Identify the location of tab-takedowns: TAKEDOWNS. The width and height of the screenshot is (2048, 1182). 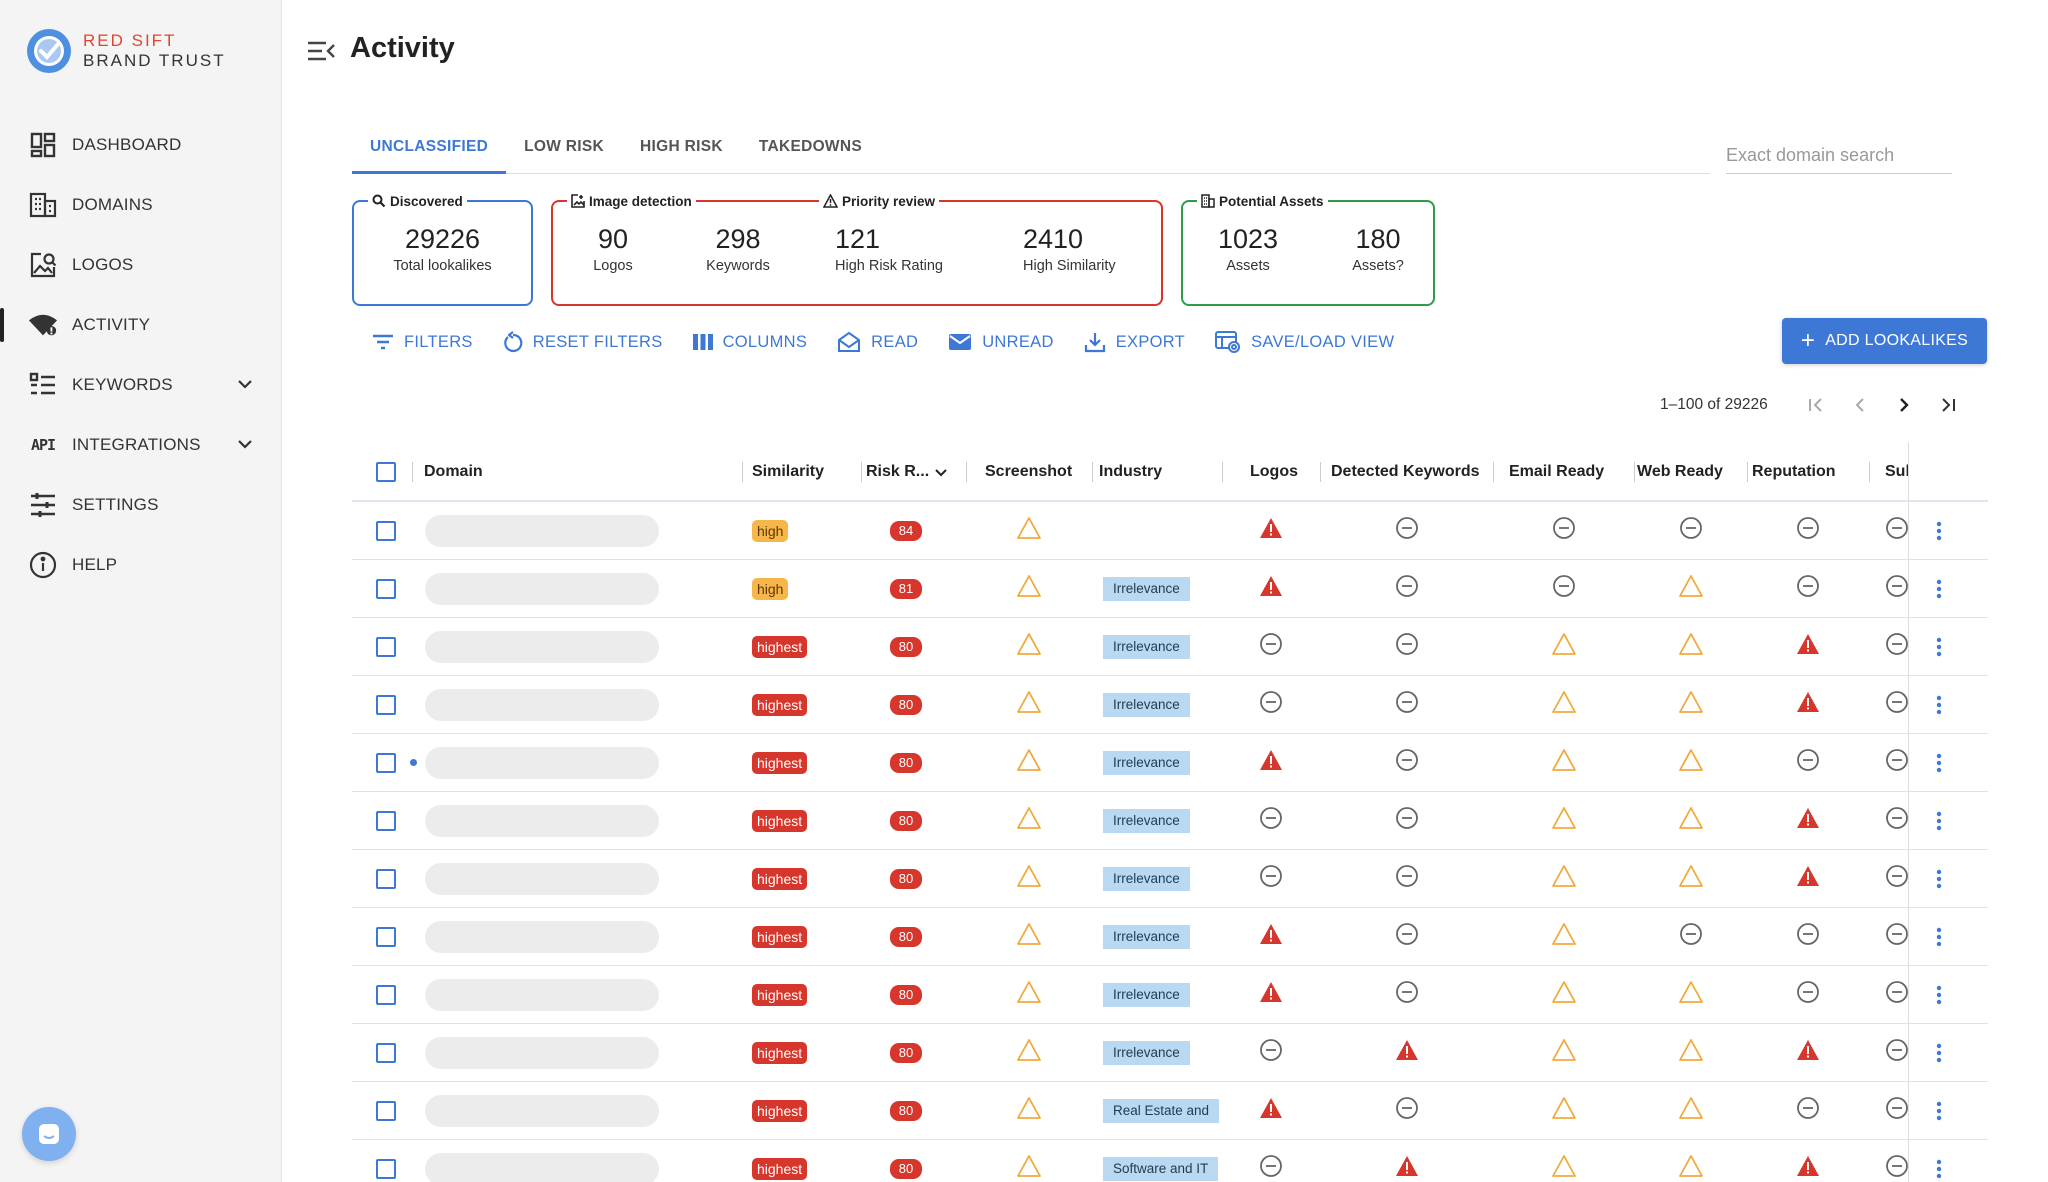
(810, 146).